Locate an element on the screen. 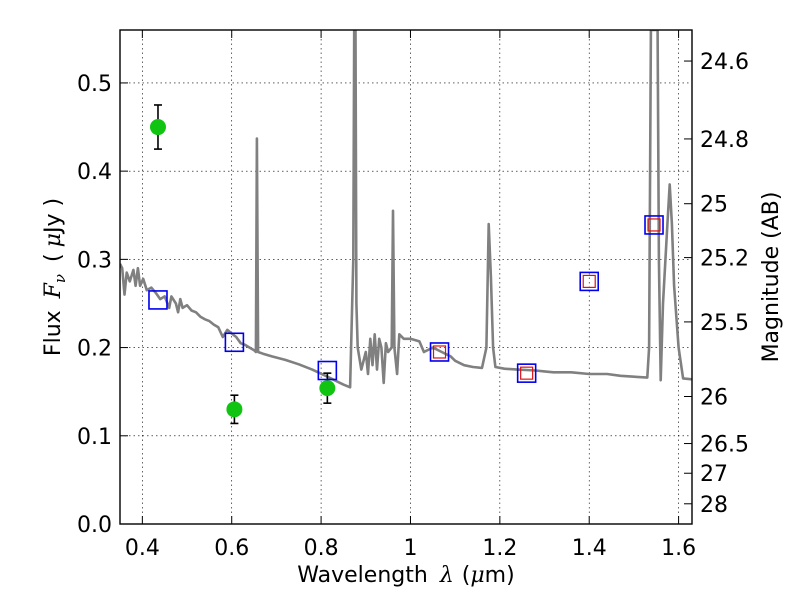 The height and width of the screenshot is (600, 800). y2-axis-label: Magnitude (AB) is located at coordinates (771, 277).